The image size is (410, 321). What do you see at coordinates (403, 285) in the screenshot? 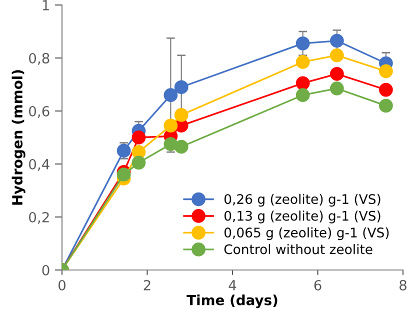
I see `x-tick-label: 8` at bounding box center [403, 285].